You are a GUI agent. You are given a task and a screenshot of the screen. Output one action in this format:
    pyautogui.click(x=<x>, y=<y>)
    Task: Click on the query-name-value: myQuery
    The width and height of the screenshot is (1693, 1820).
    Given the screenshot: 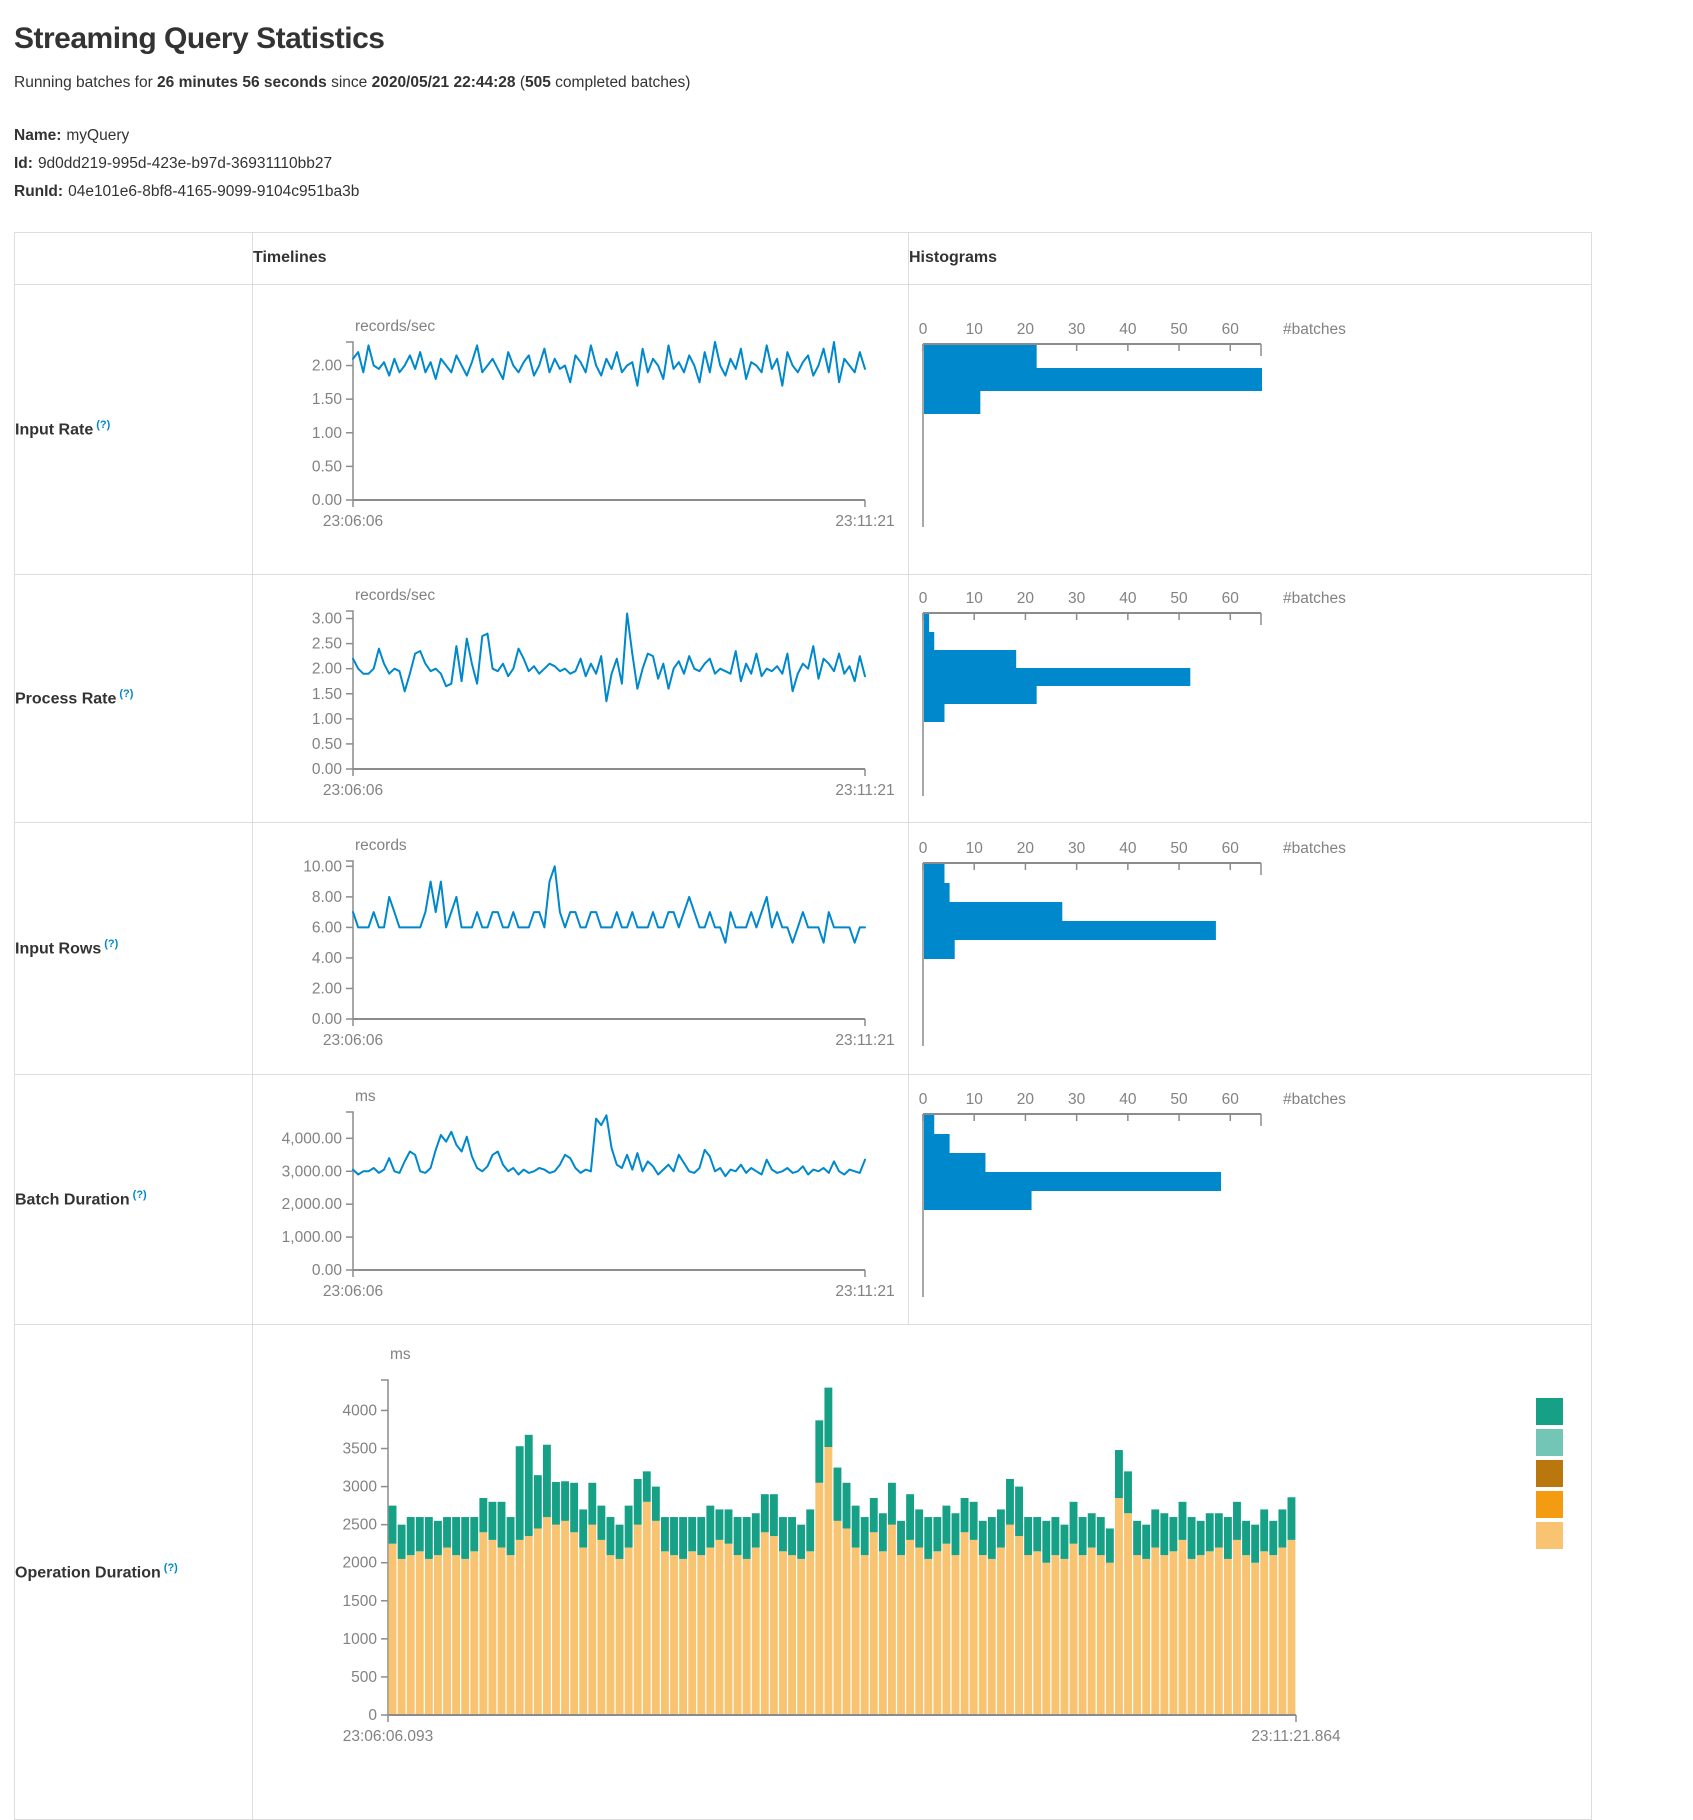 What is the action you would take?
    pyautogui.click(x=98, y=135)
    